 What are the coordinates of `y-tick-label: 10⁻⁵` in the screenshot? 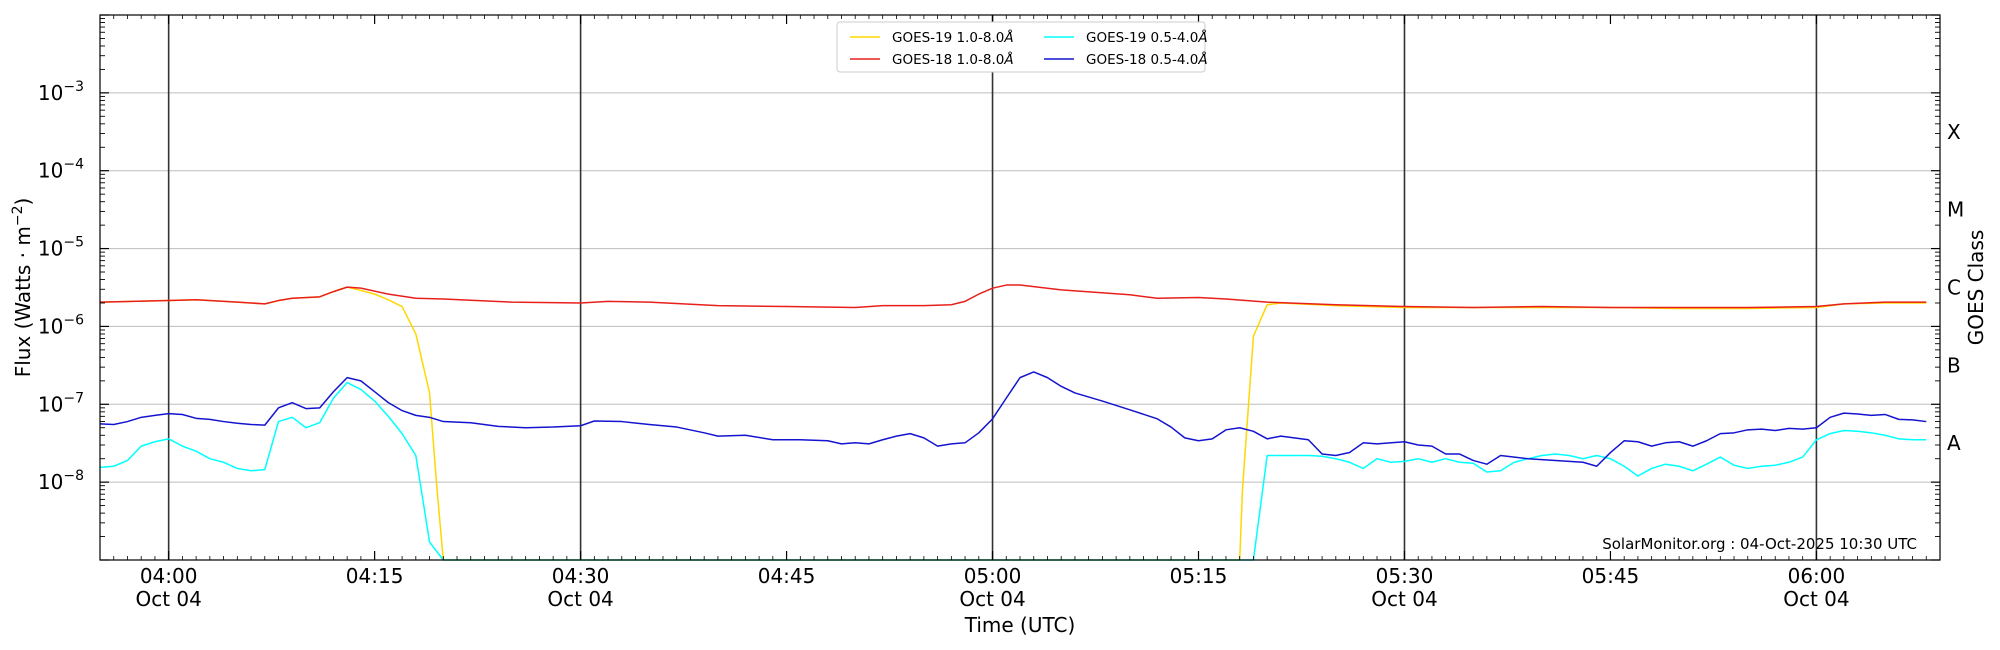 It's located at (61, 248).